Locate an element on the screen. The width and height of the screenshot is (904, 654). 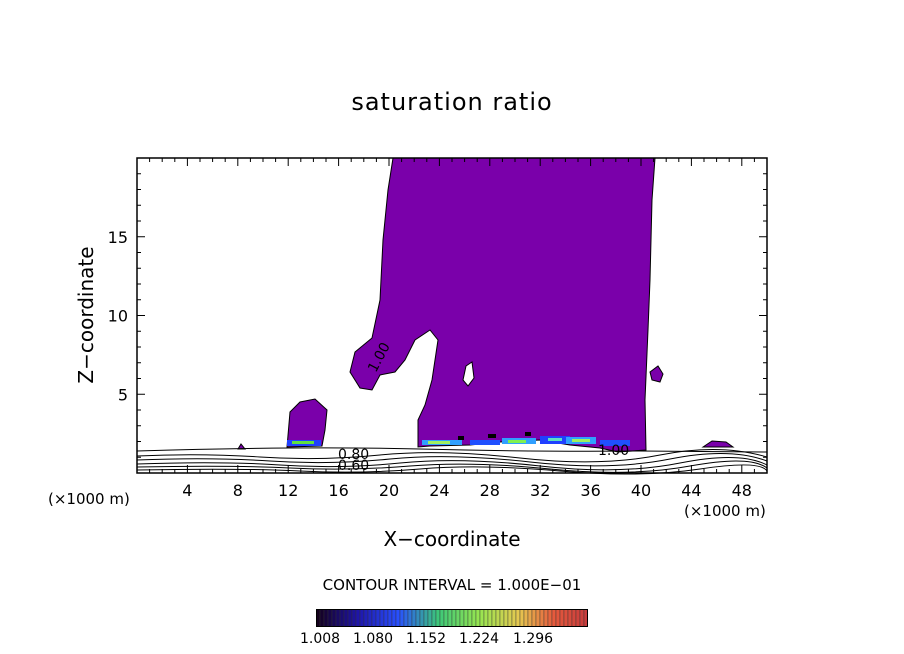
saturated-blob is located at coordinates (656, 374).